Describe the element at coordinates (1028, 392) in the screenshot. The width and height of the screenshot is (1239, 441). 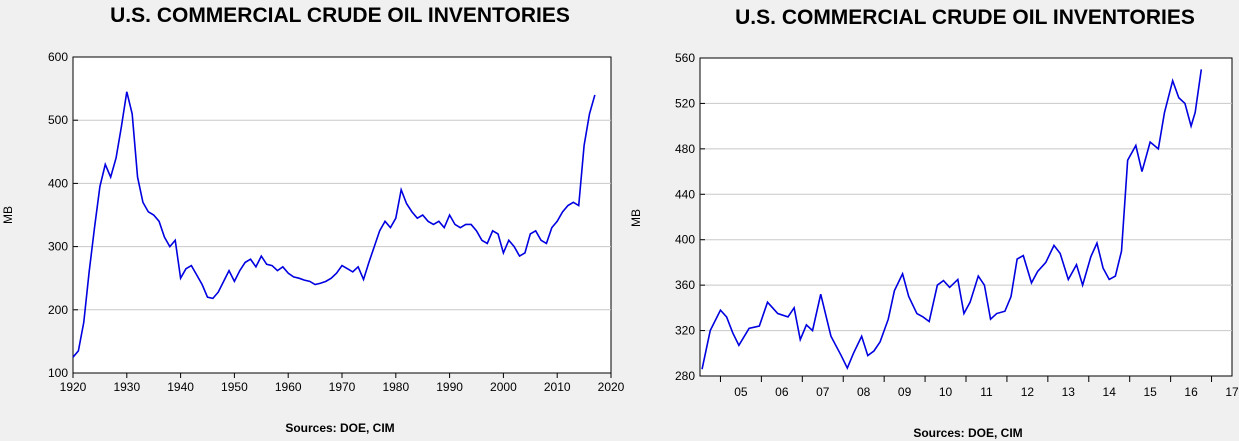
I see `x-tick-label: 12` at that location.